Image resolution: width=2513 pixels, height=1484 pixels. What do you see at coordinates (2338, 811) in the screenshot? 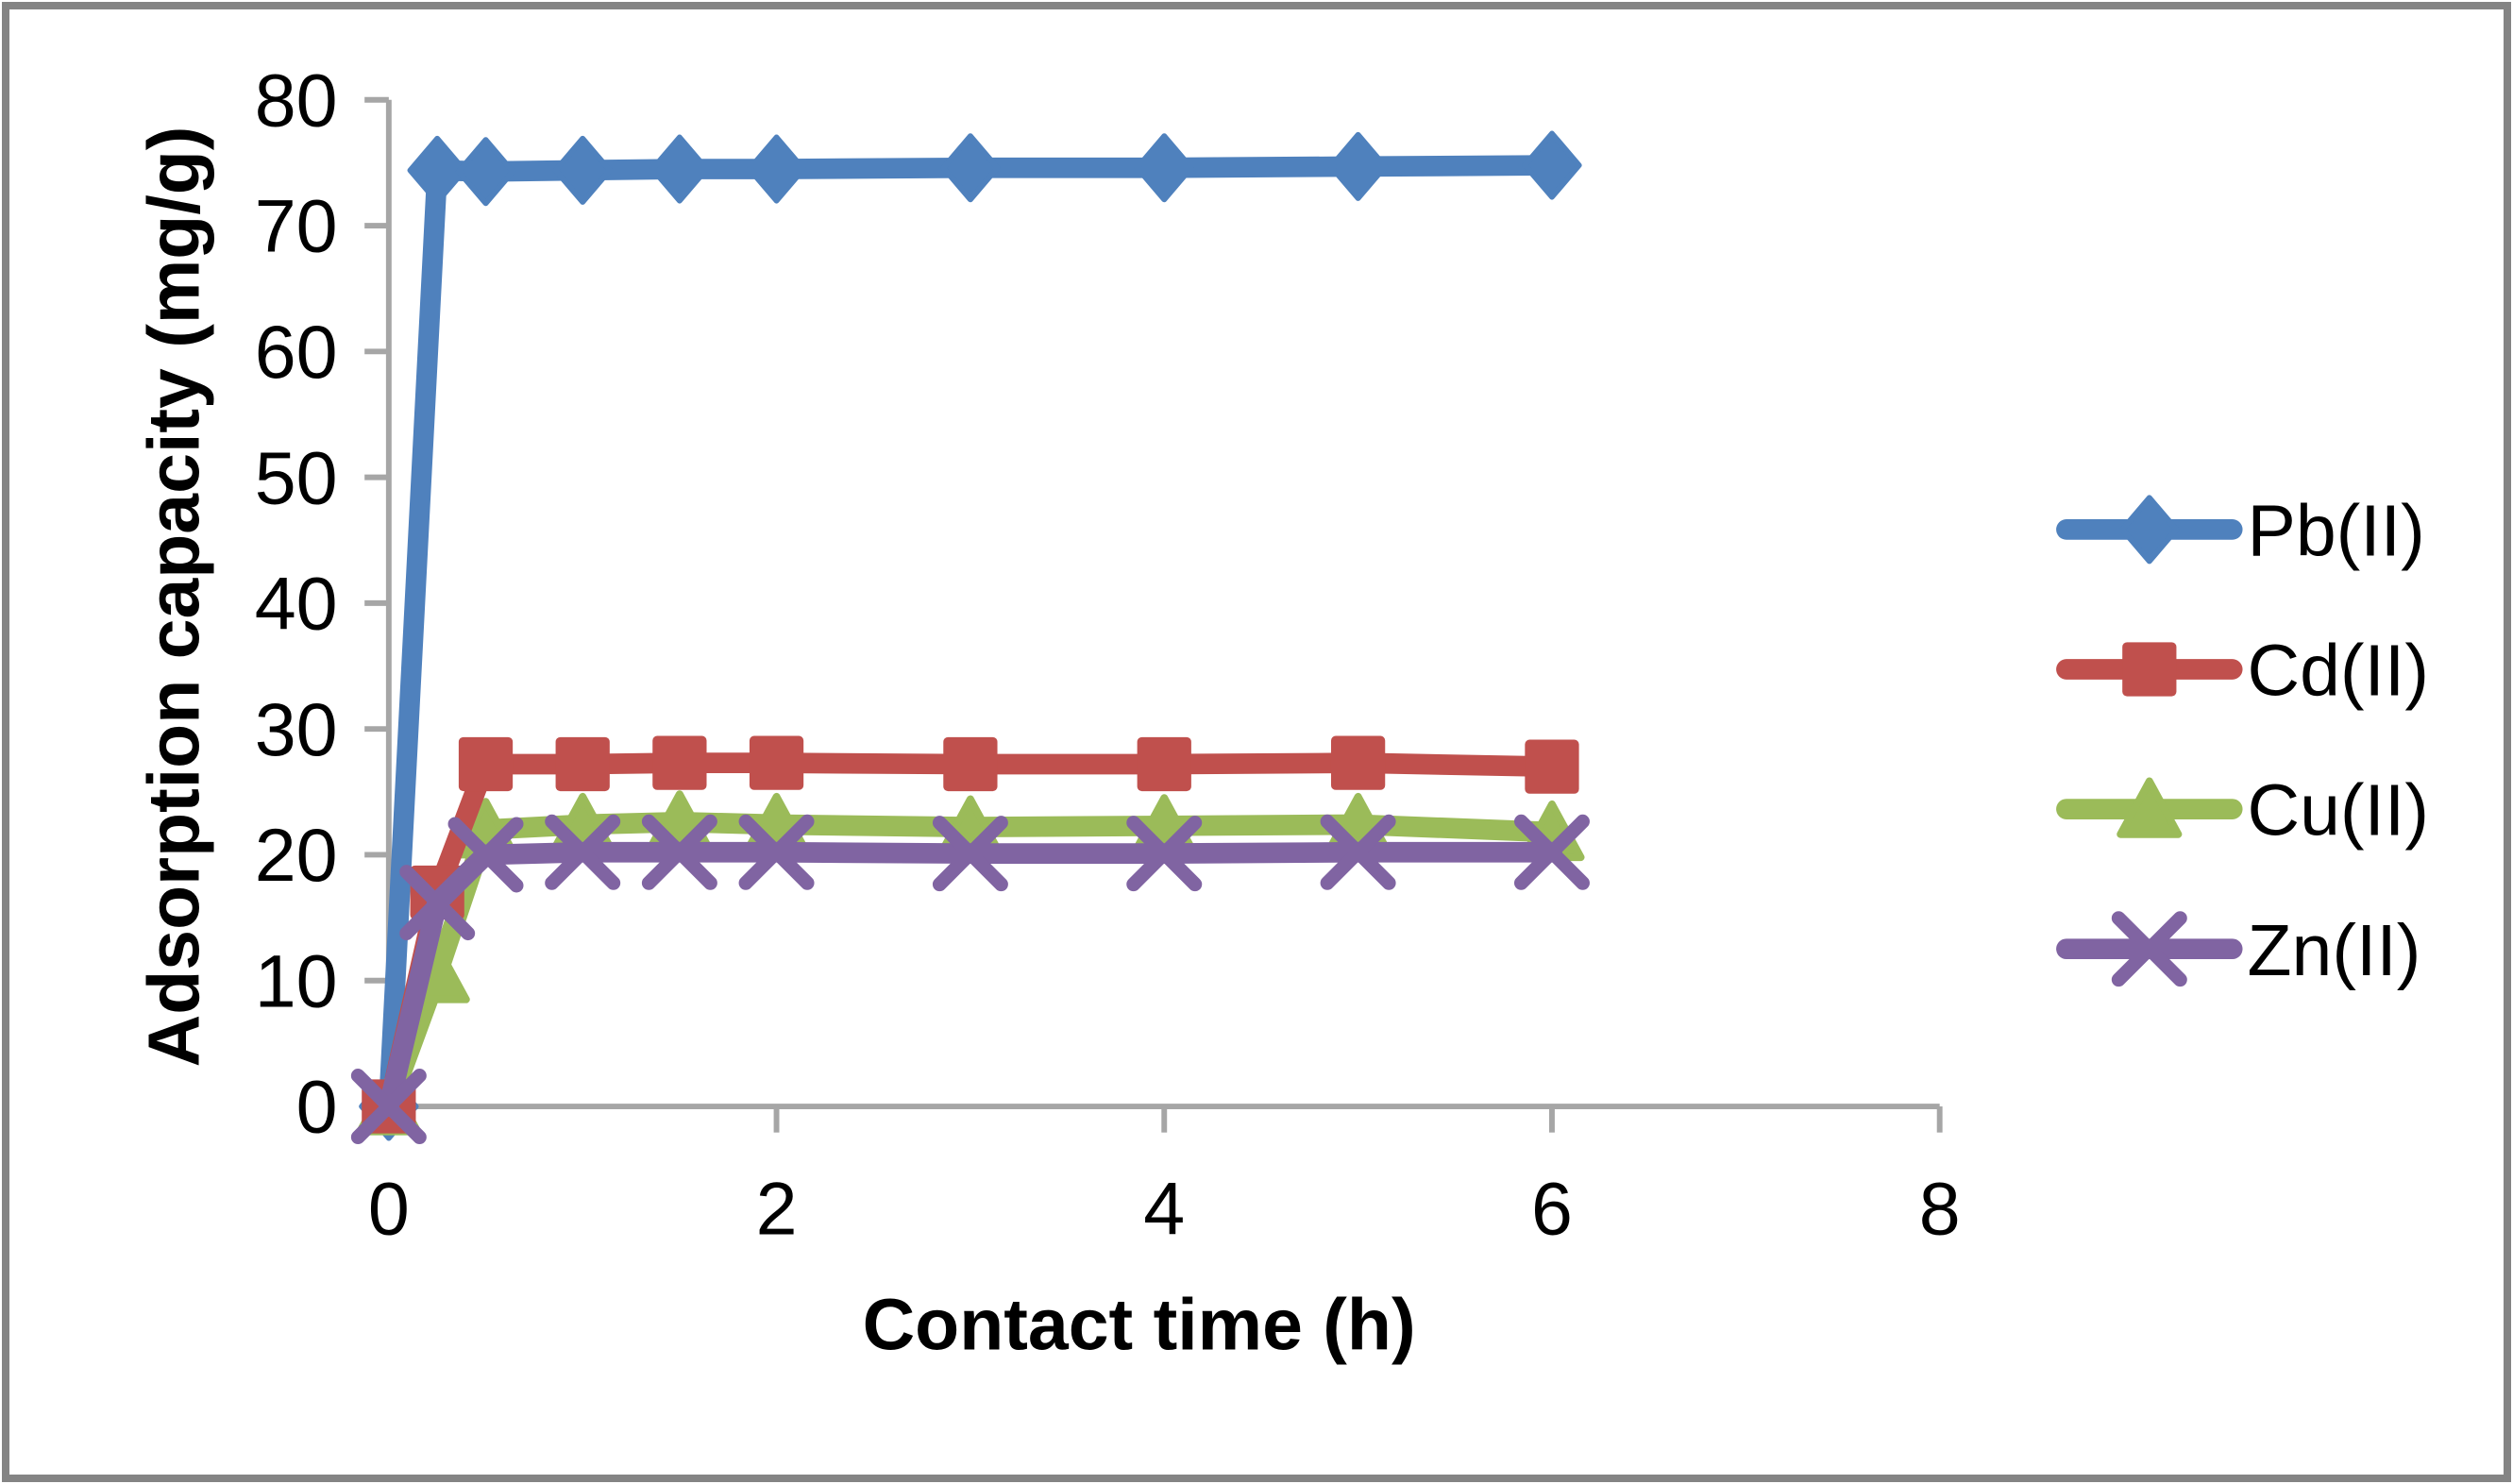
I see `legend-label-cu-ii: Cu(II)` at bounding box center [2338, 811].